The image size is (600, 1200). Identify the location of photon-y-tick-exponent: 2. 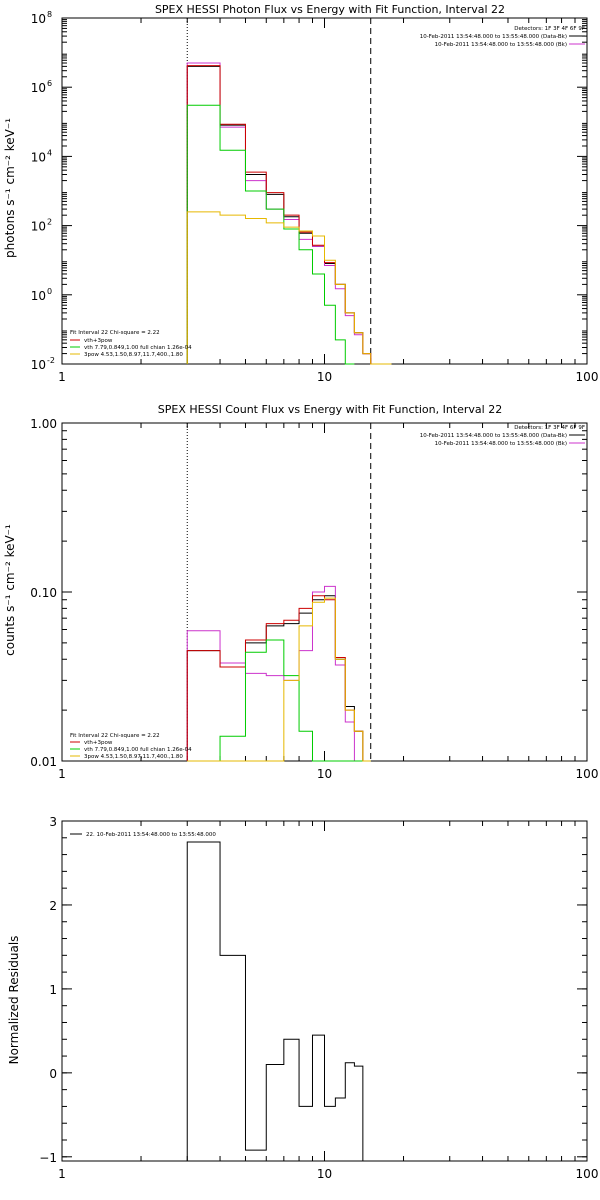
(49, 222).